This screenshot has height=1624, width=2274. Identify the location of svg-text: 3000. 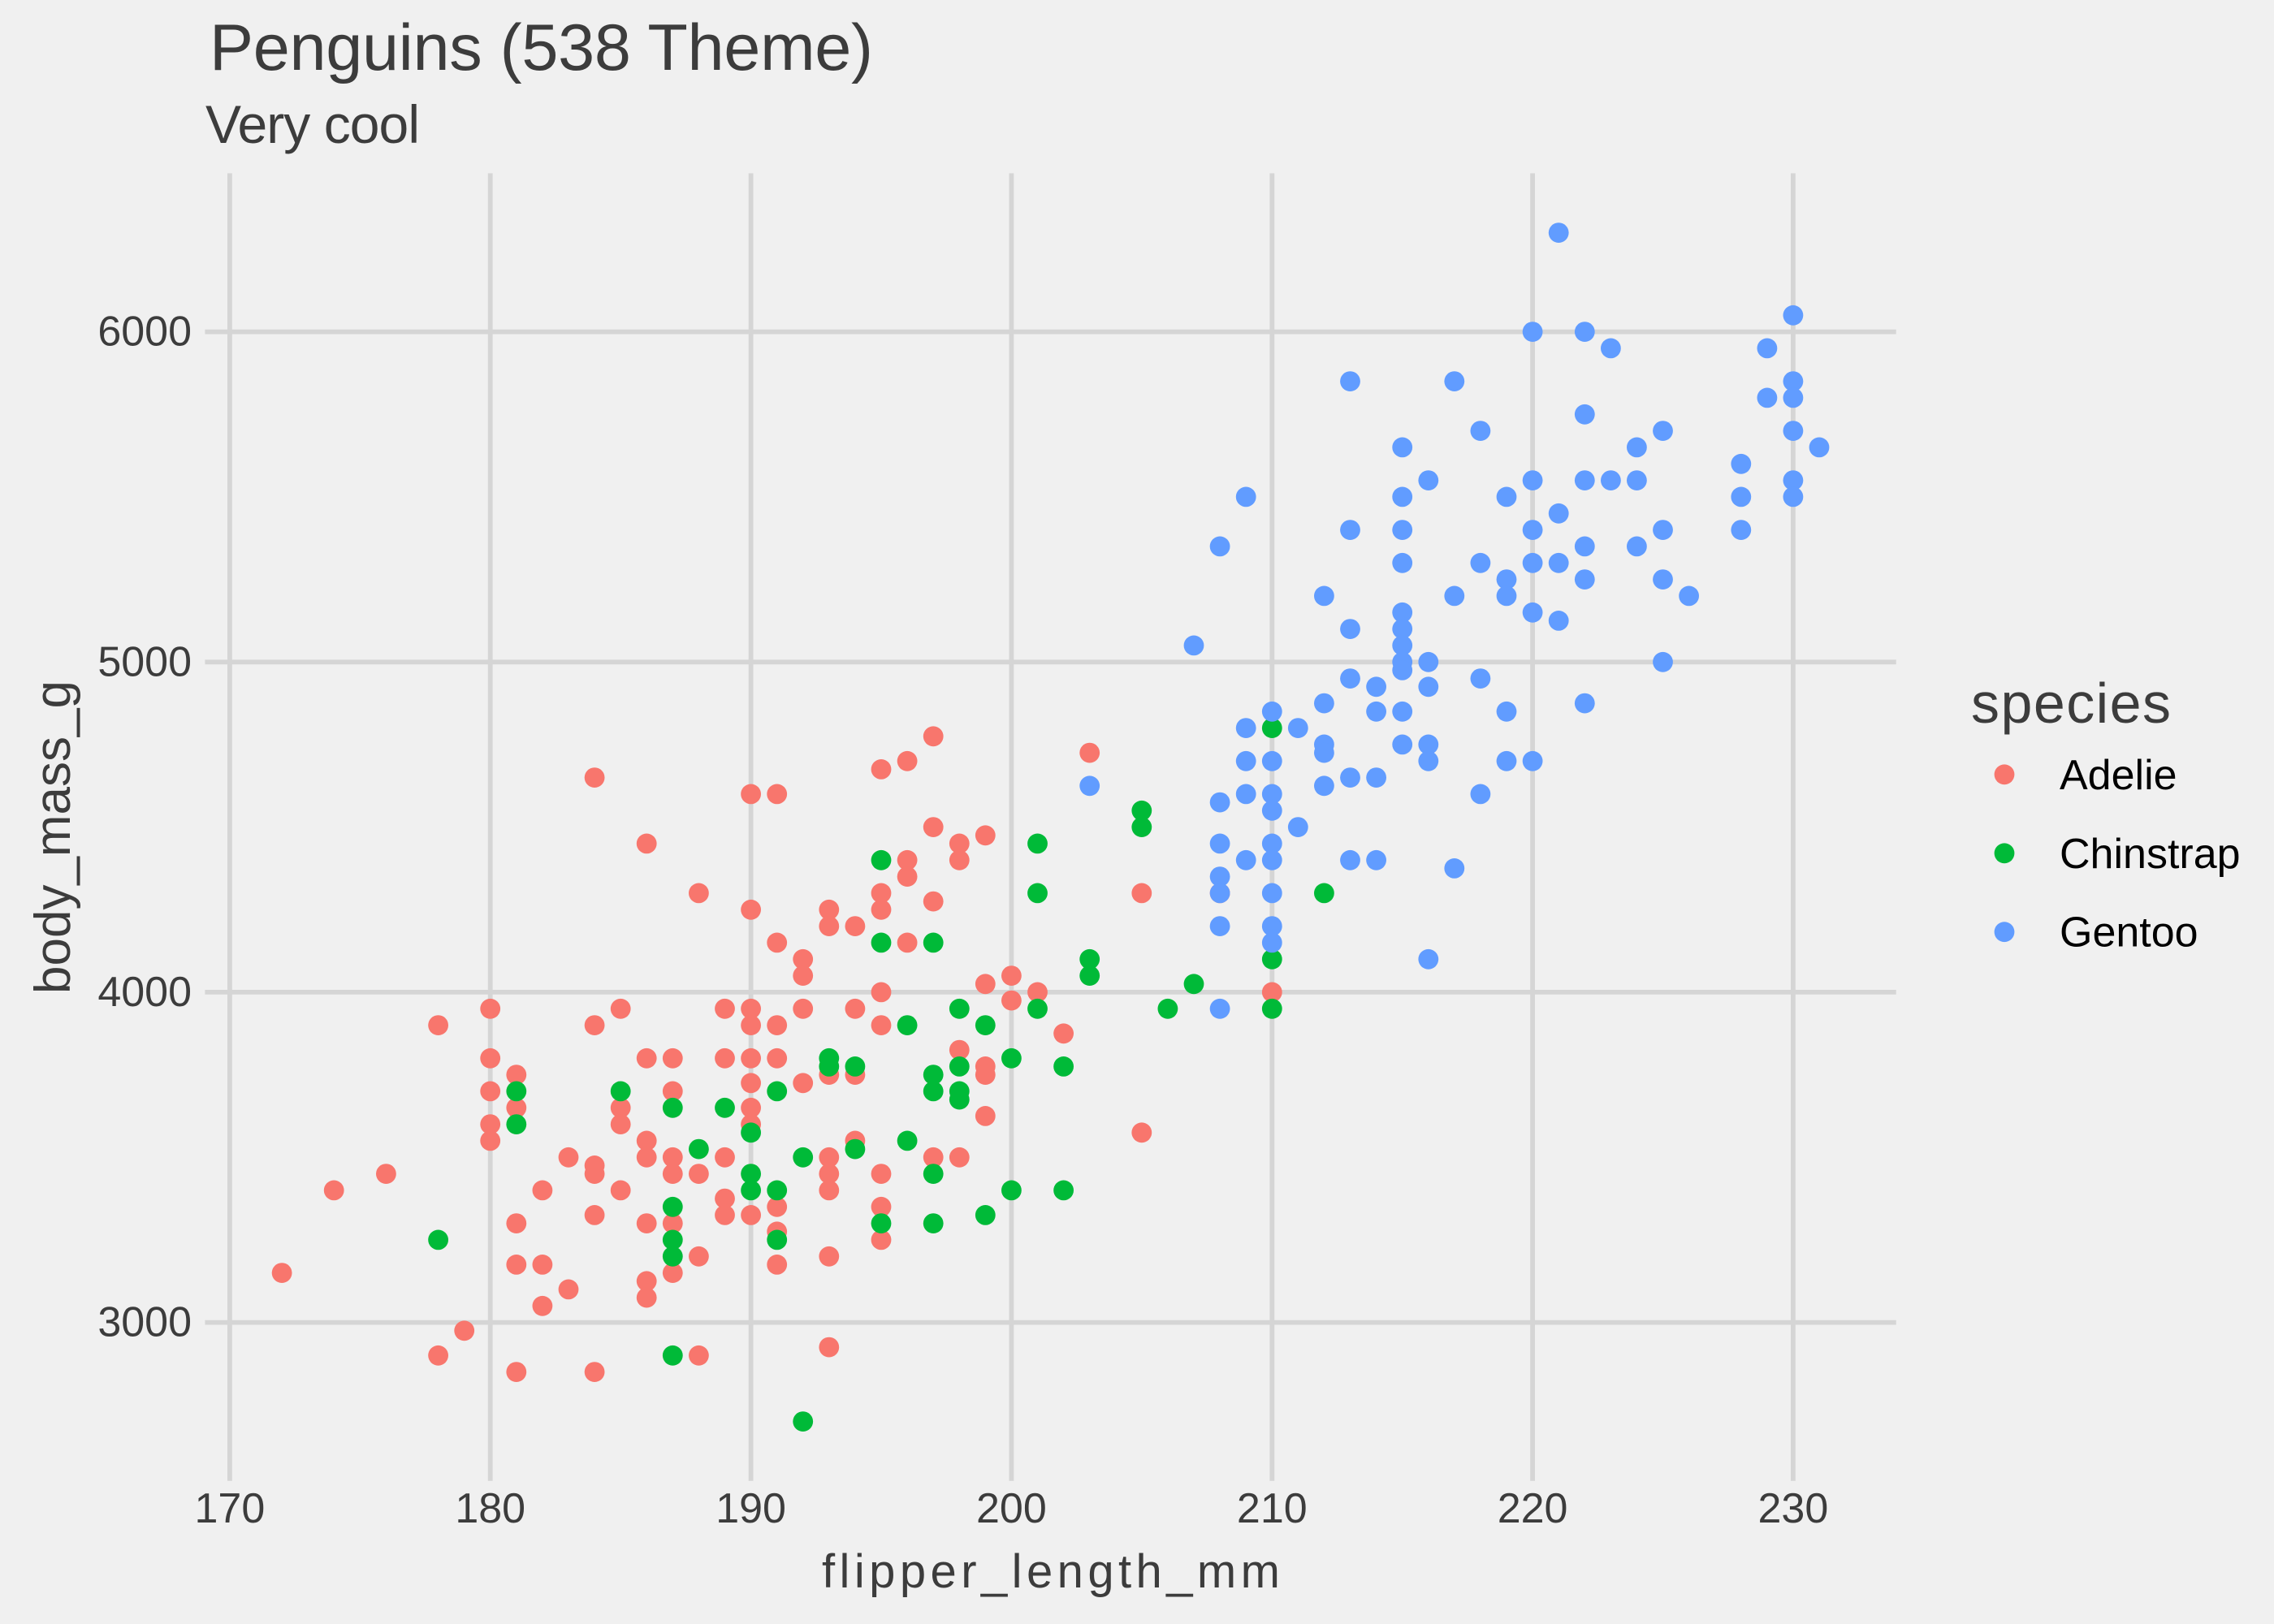
(144, 1323).